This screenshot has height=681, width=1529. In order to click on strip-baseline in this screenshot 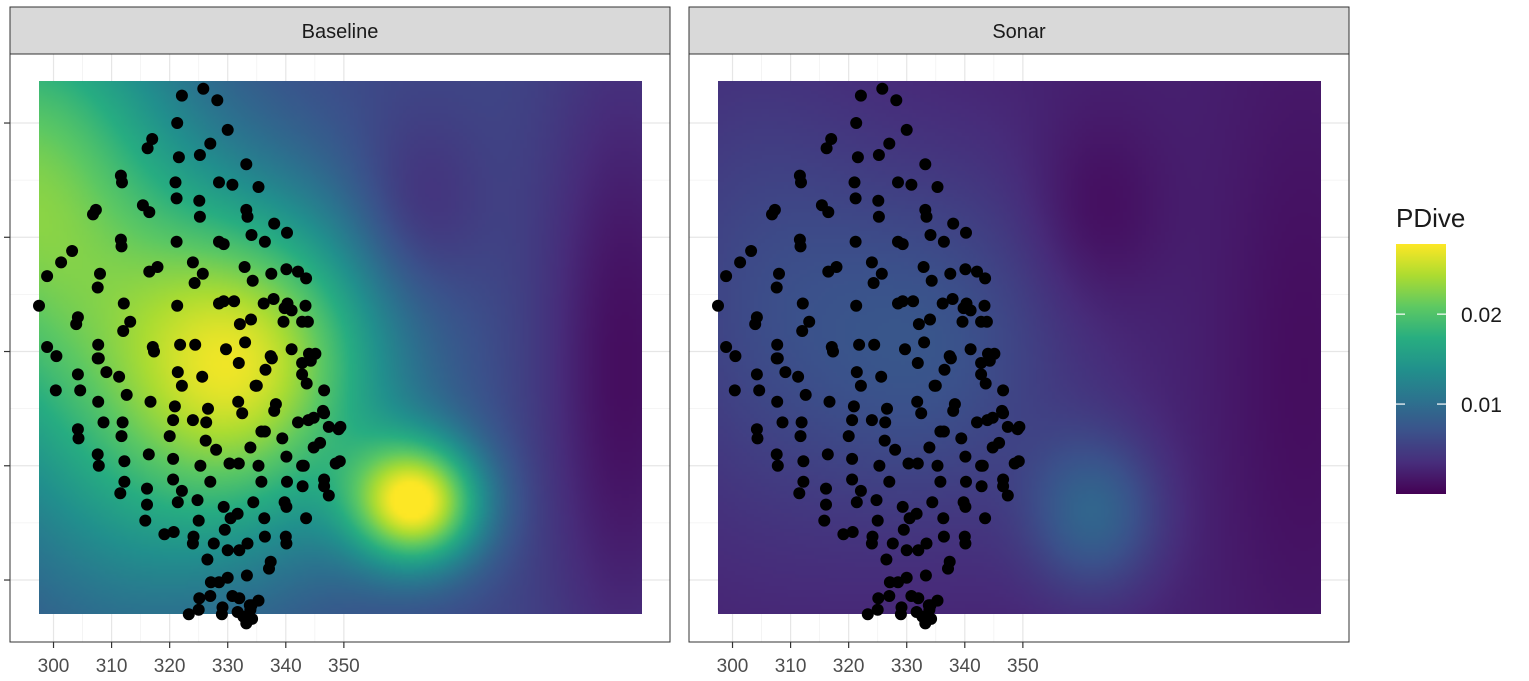, I will do `click(340, 30)`.